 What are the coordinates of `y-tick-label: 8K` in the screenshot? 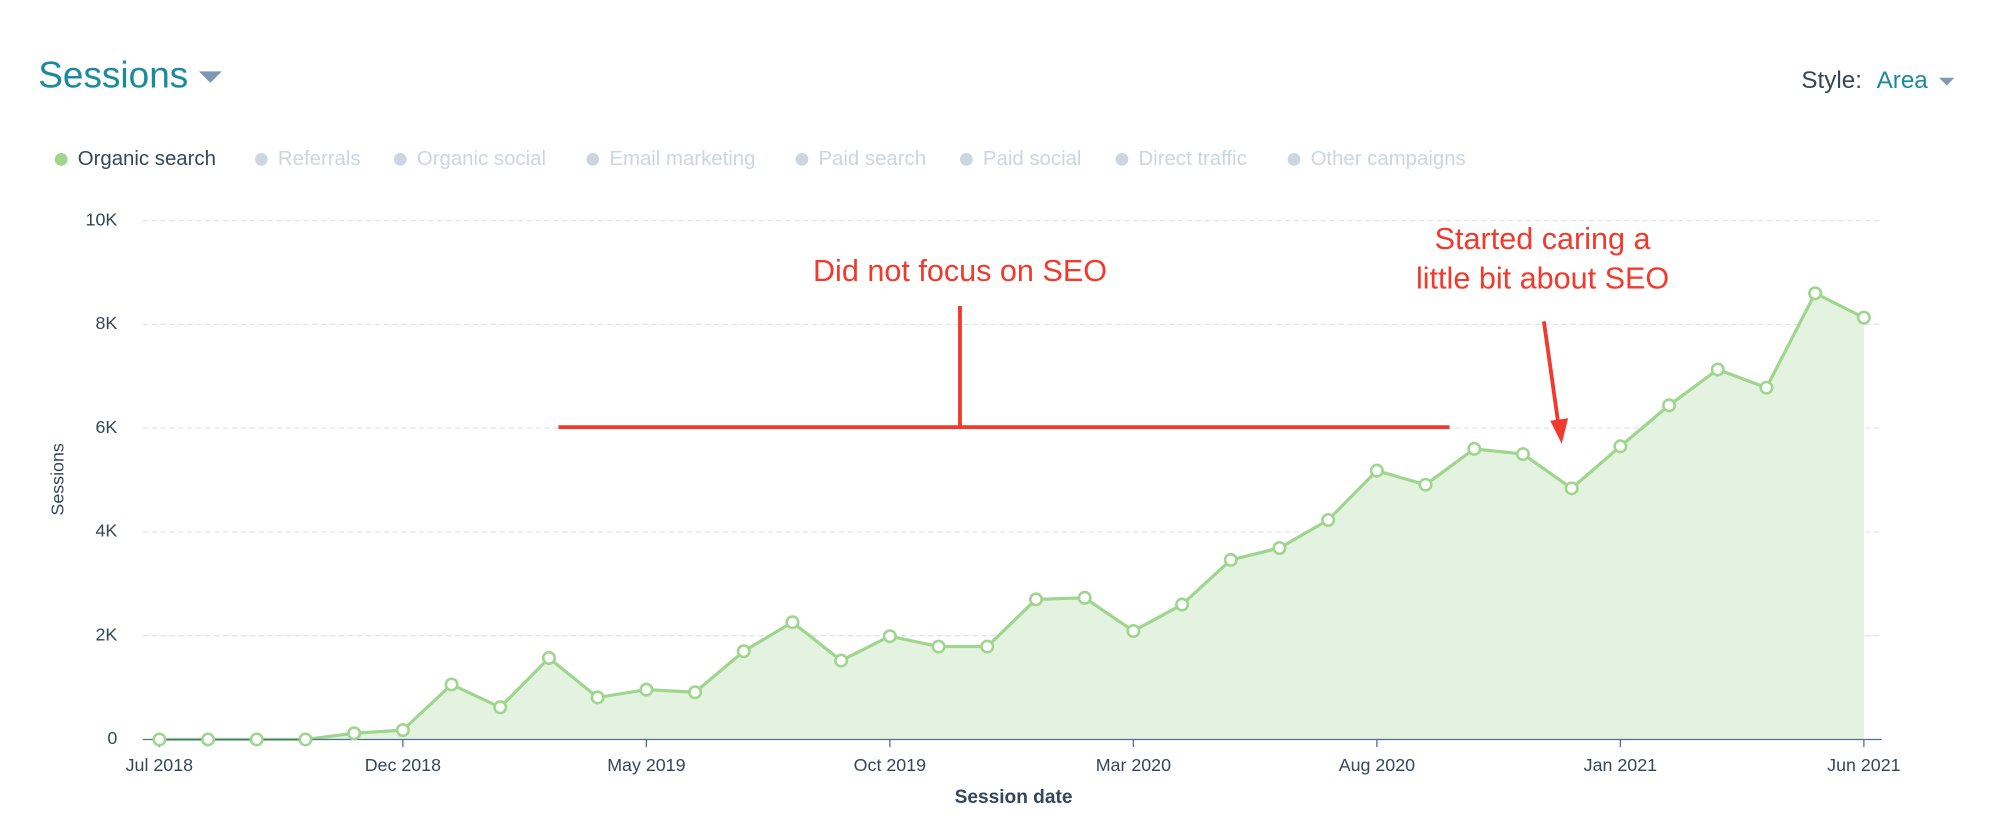 It's located at (106, 323).